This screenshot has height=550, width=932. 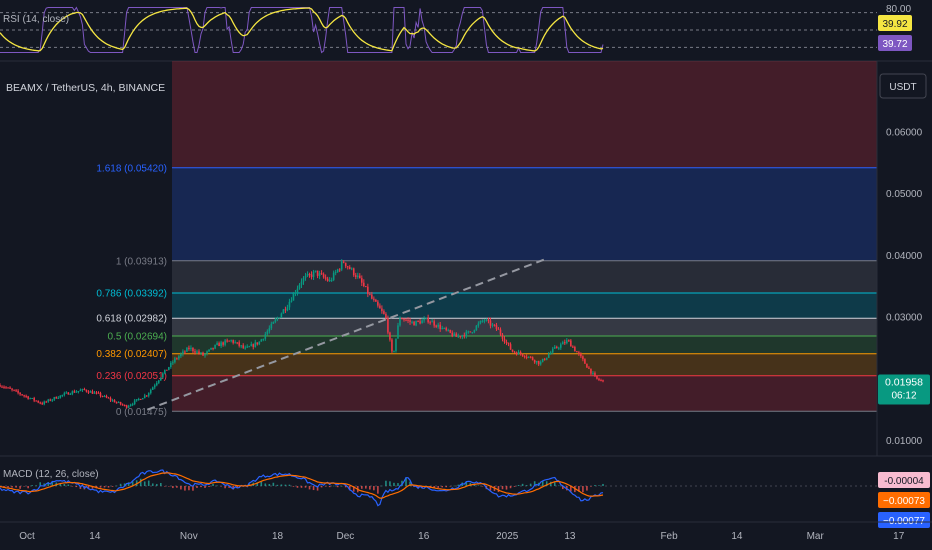 I want to click on fib-trendline, so click(x=347, y=334).